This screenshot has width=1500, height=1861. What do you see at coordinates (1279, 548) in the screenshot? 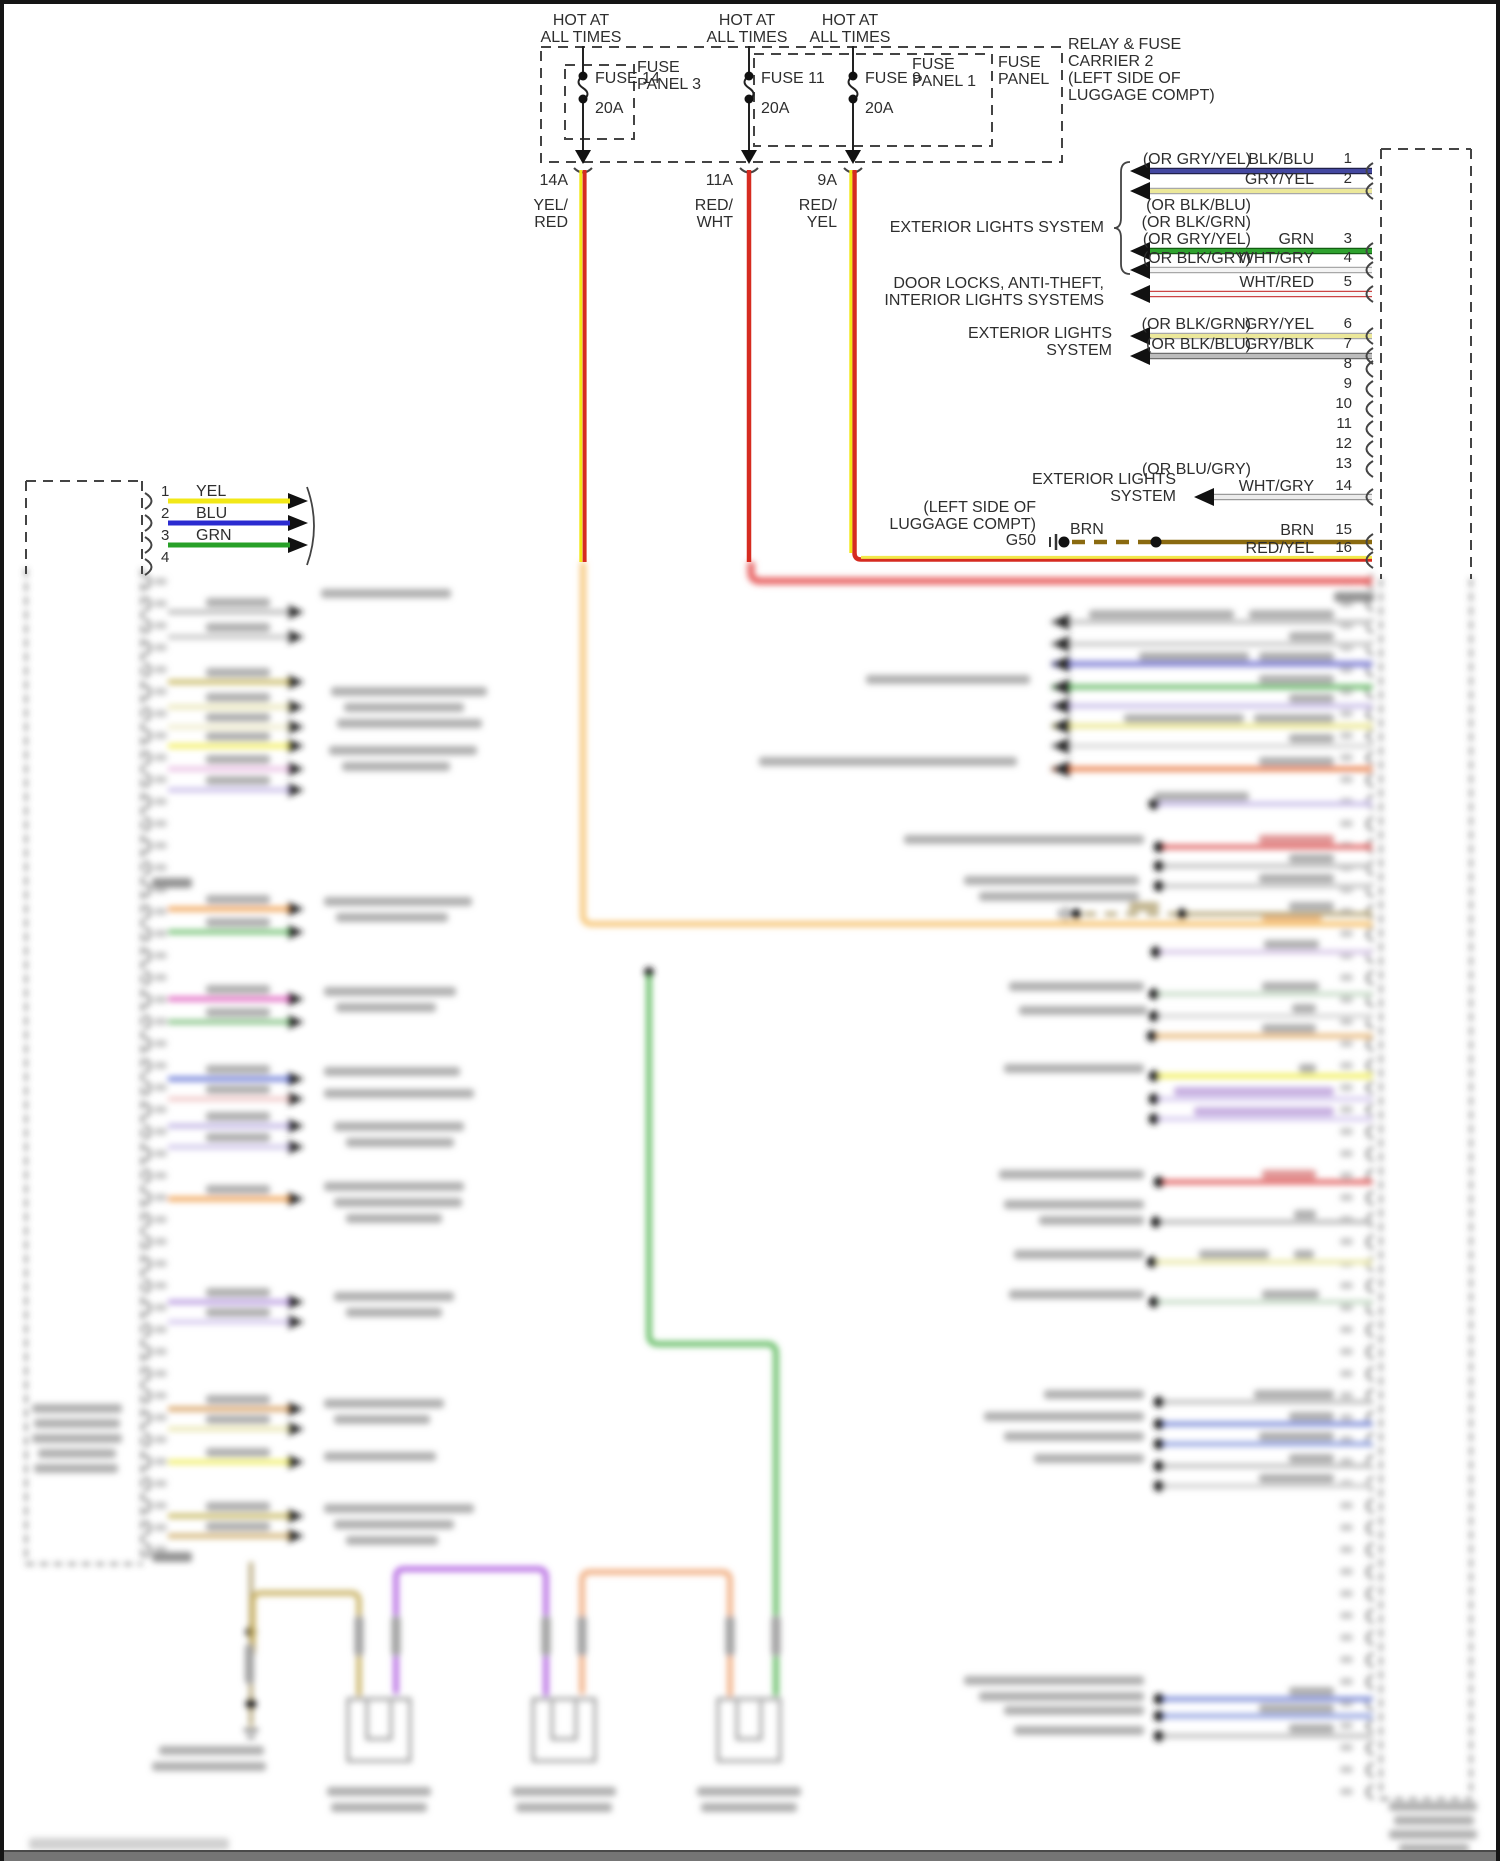
I see `pin16-color: RED/YEL` at bounding box center [1279, 548].